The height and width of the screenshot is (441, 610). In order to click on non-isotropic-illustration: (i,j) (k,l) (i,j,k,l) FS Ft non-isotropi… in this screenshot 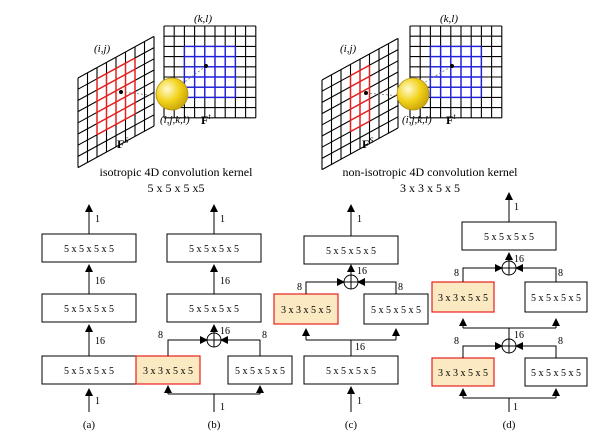, I will do `click(420, 104)`.